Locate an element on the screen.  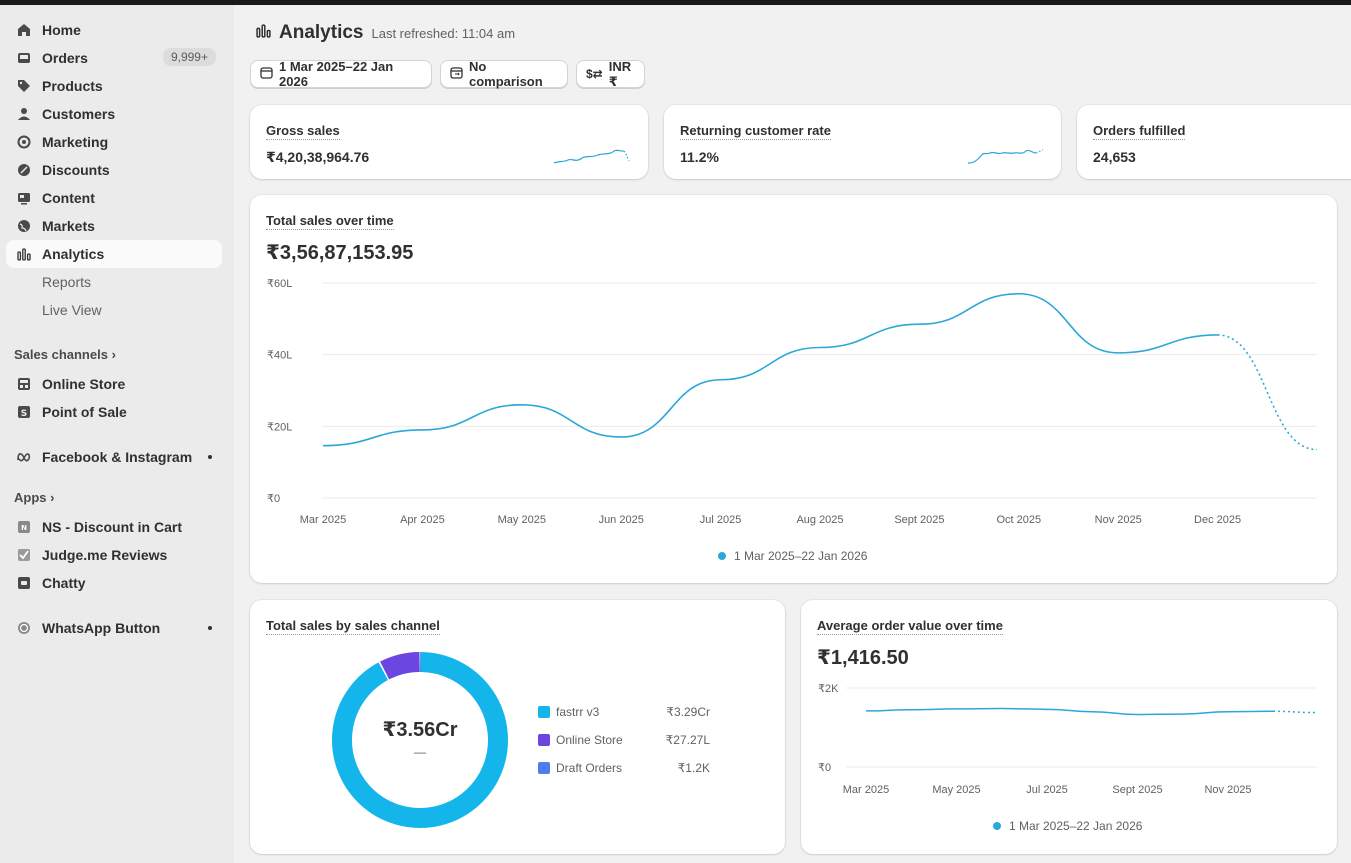
sales-channels-heading: Sales channels › is located at coordinates (65, 355).